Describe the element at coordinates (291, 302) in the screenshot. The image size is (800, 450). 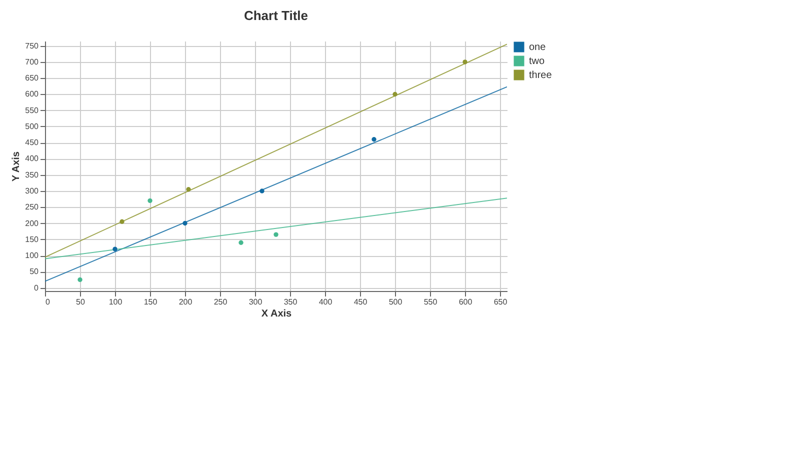
I see `x-tick-label: 350` at that location.